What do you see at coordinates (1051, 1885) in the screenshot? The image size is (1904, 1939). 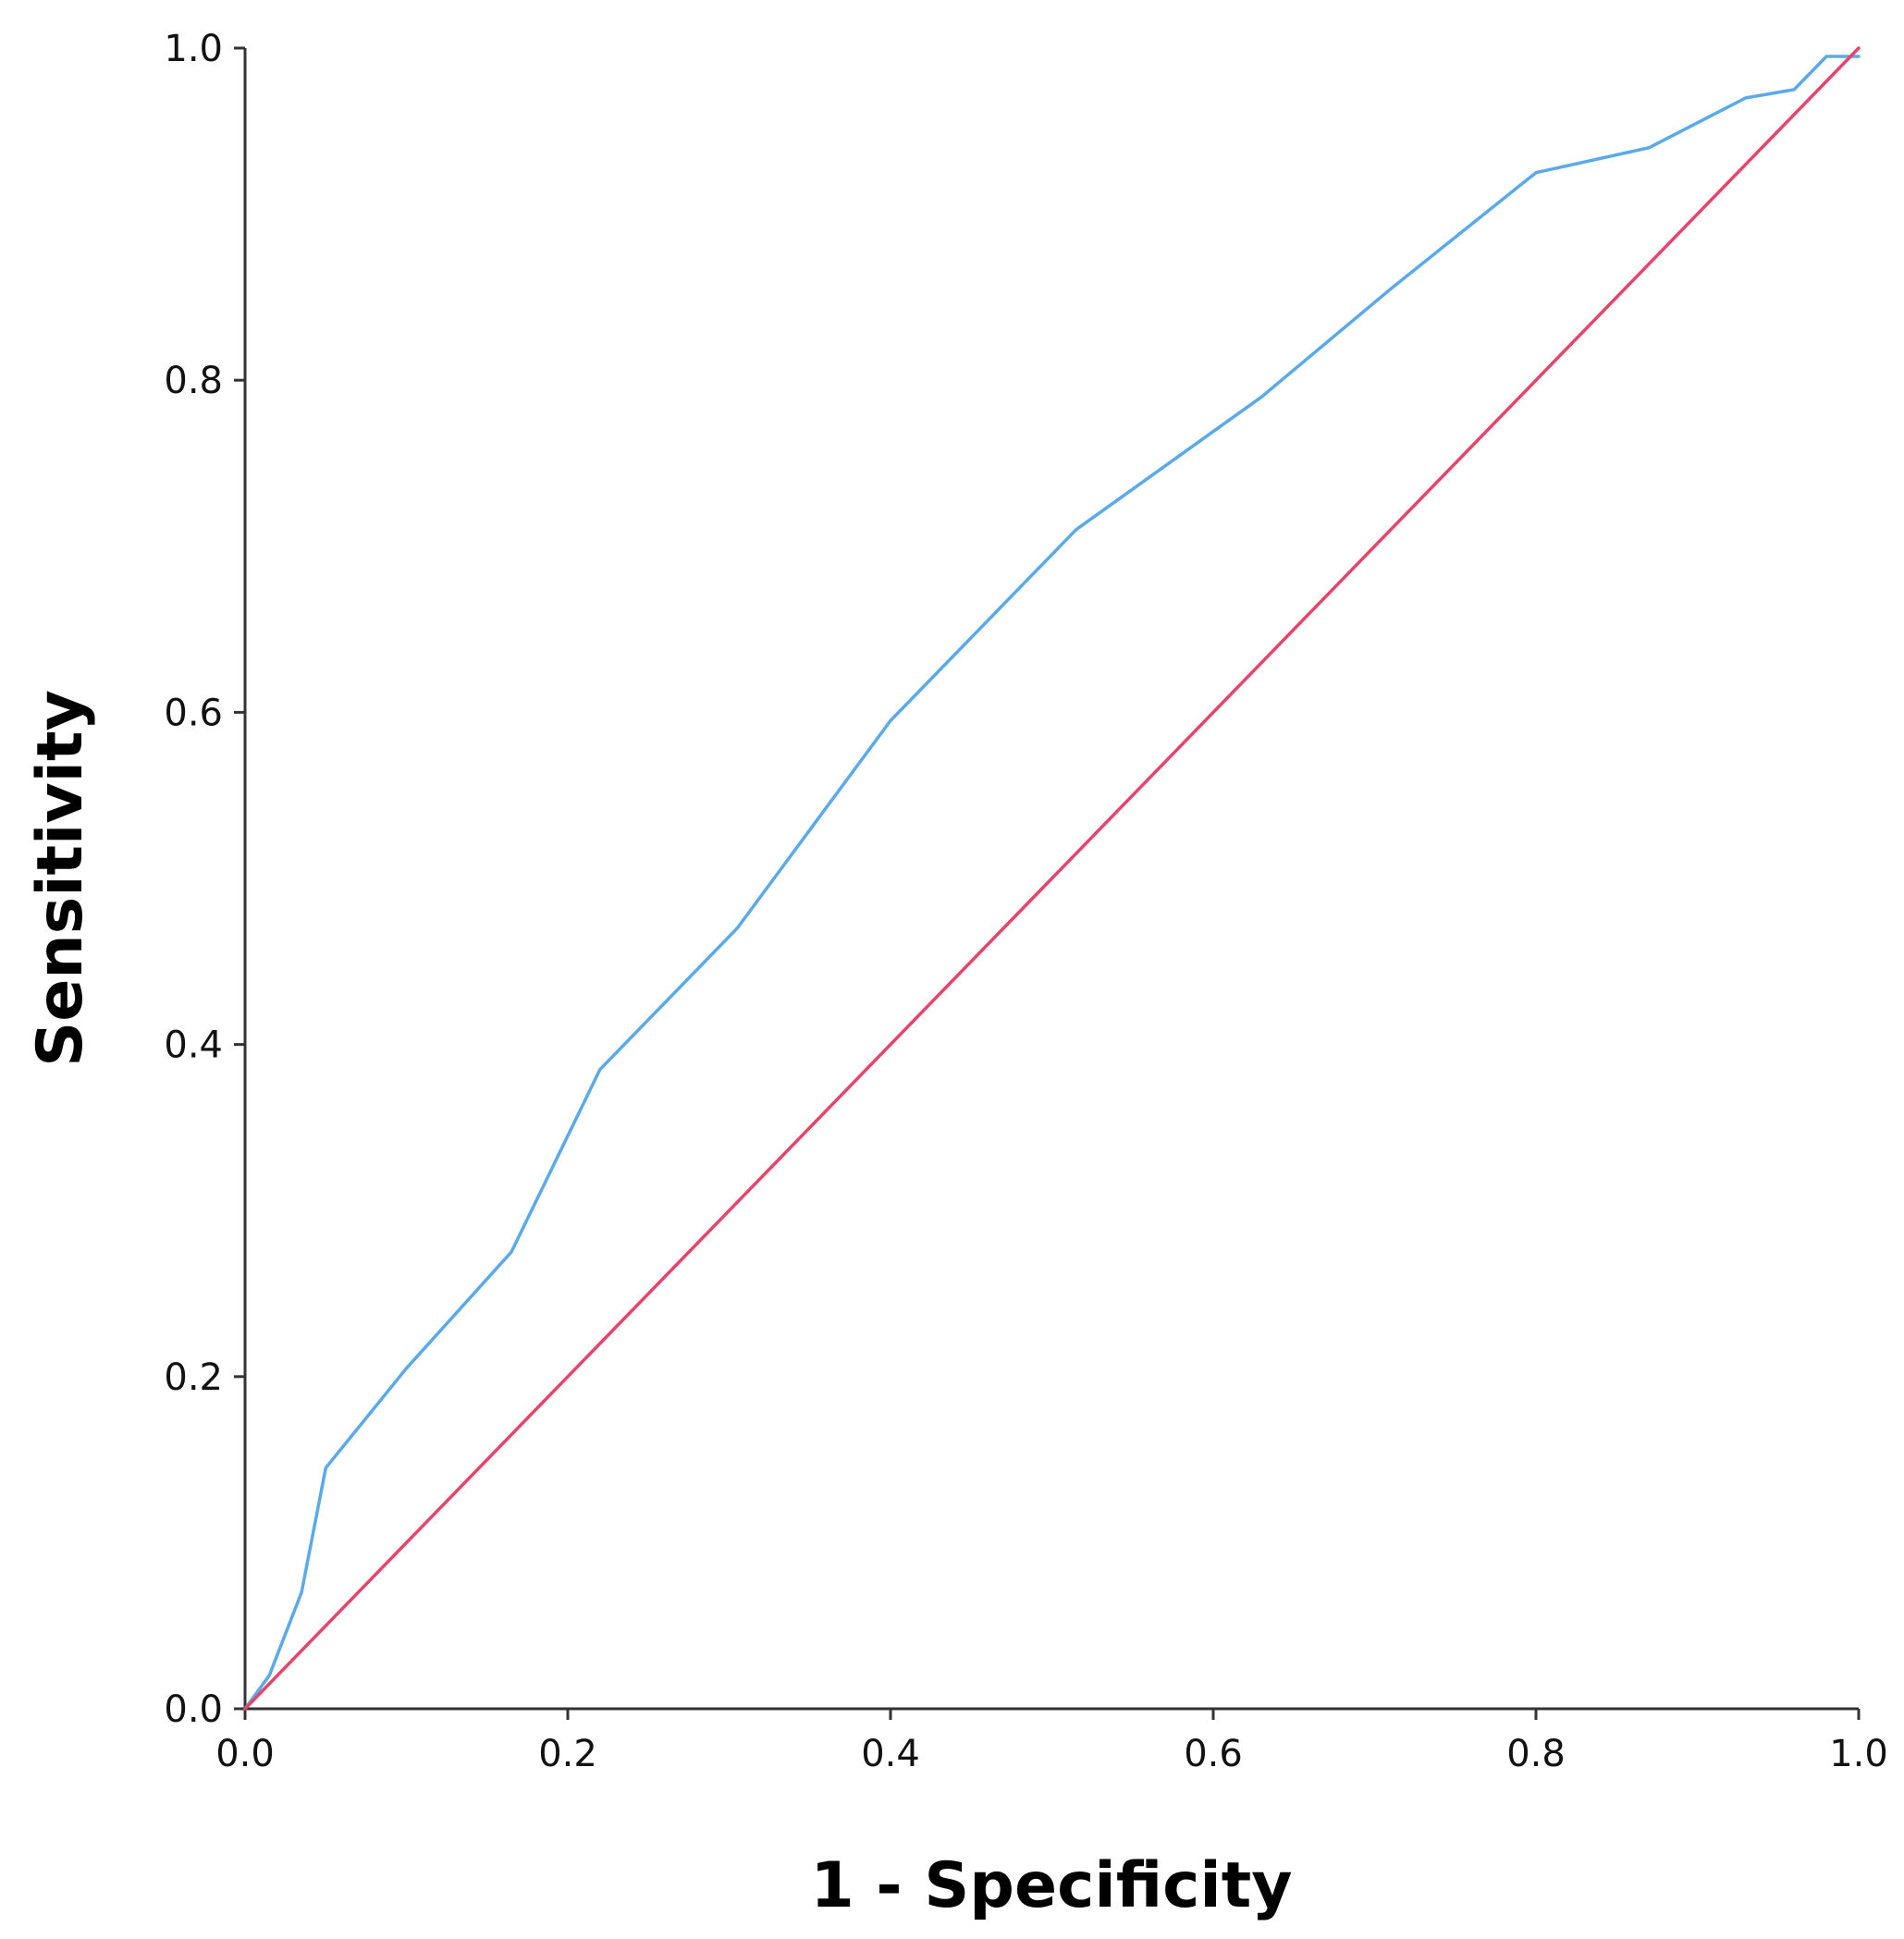 I see `x-axis-title: 1 - Specificity` at bounding box center [1051, 1885].